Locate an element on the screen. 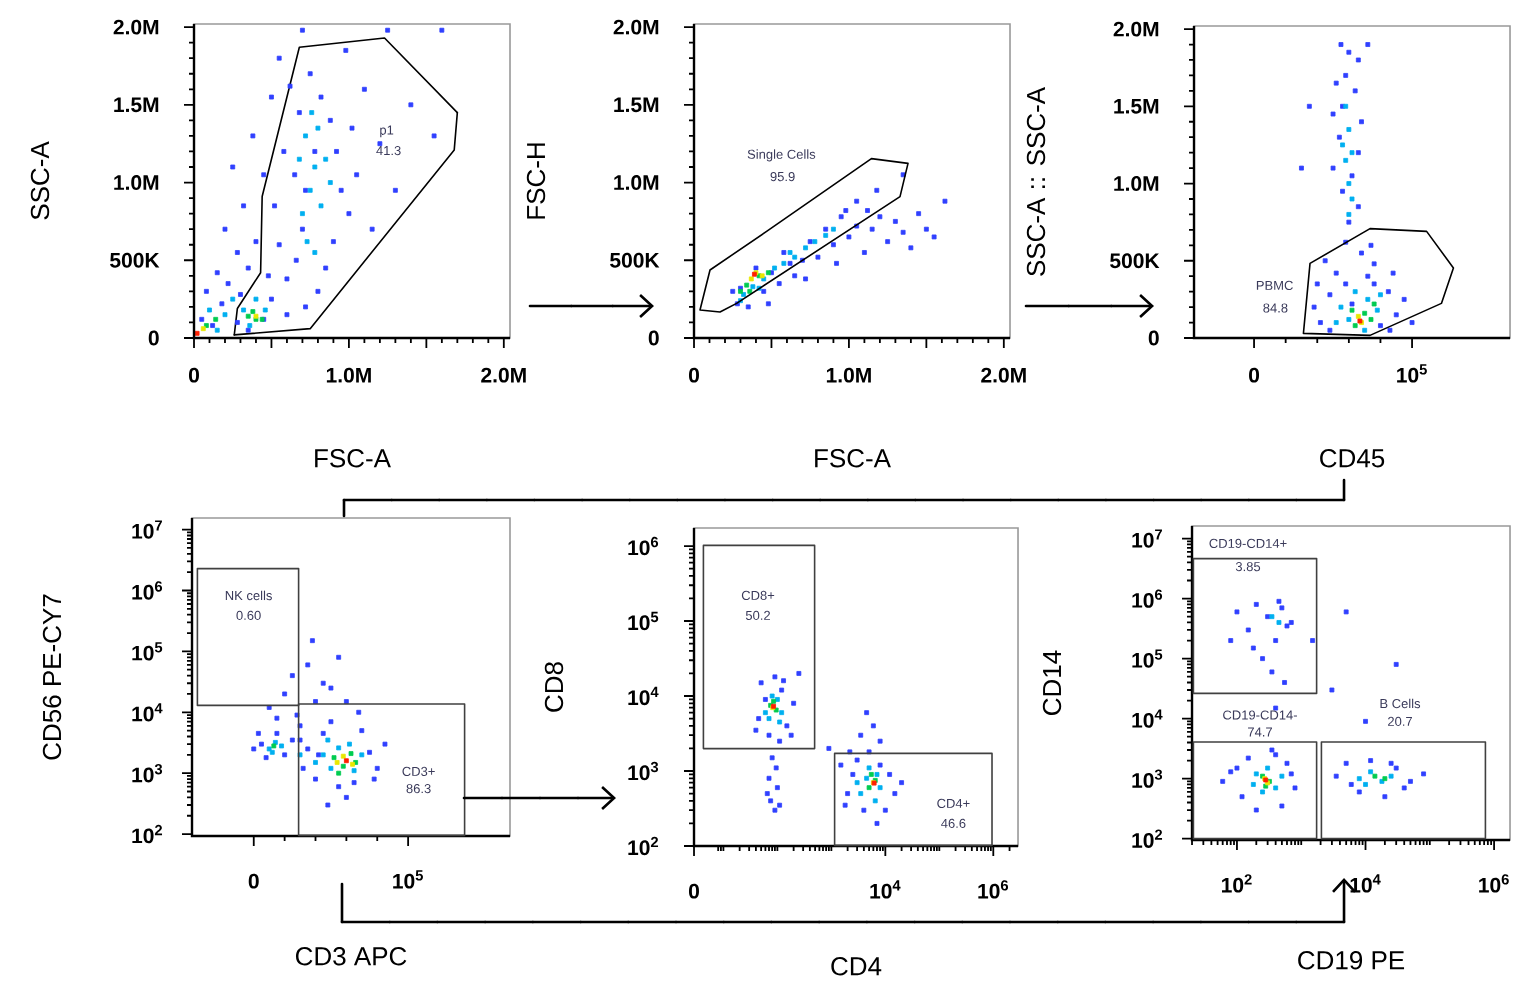 This screenshot has width=1524, height=990. y-axis-title: CD14 is located at coordinates (1052, 682).